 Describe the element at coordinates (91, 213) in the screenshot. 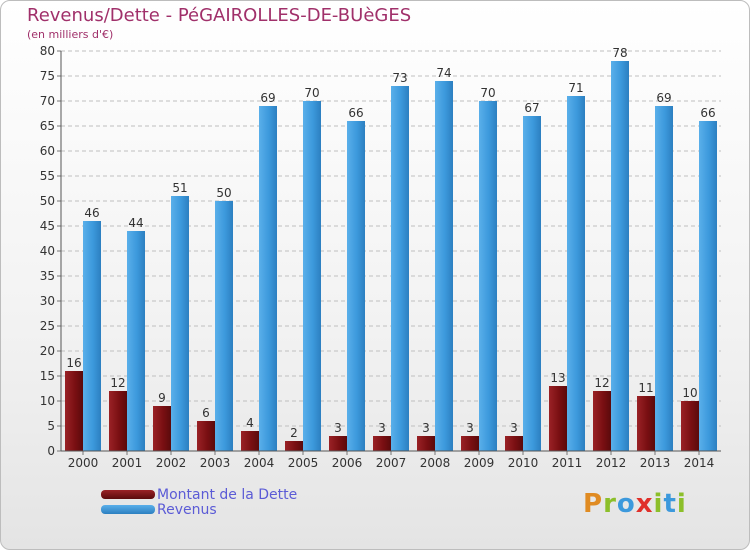

I see `data-label-revenue: 46` at that location.